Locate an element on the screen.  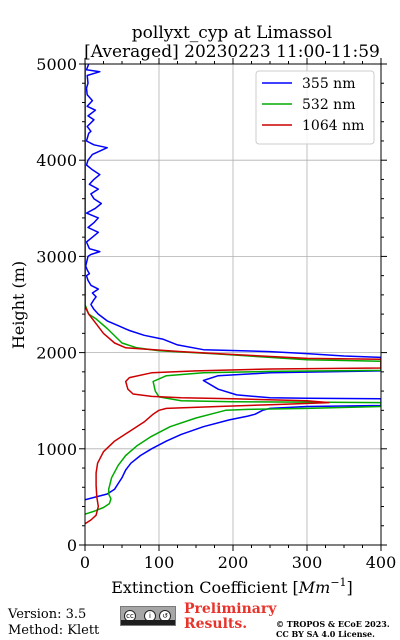
legend-label: 355 nm is located at coordinates (328, 84).